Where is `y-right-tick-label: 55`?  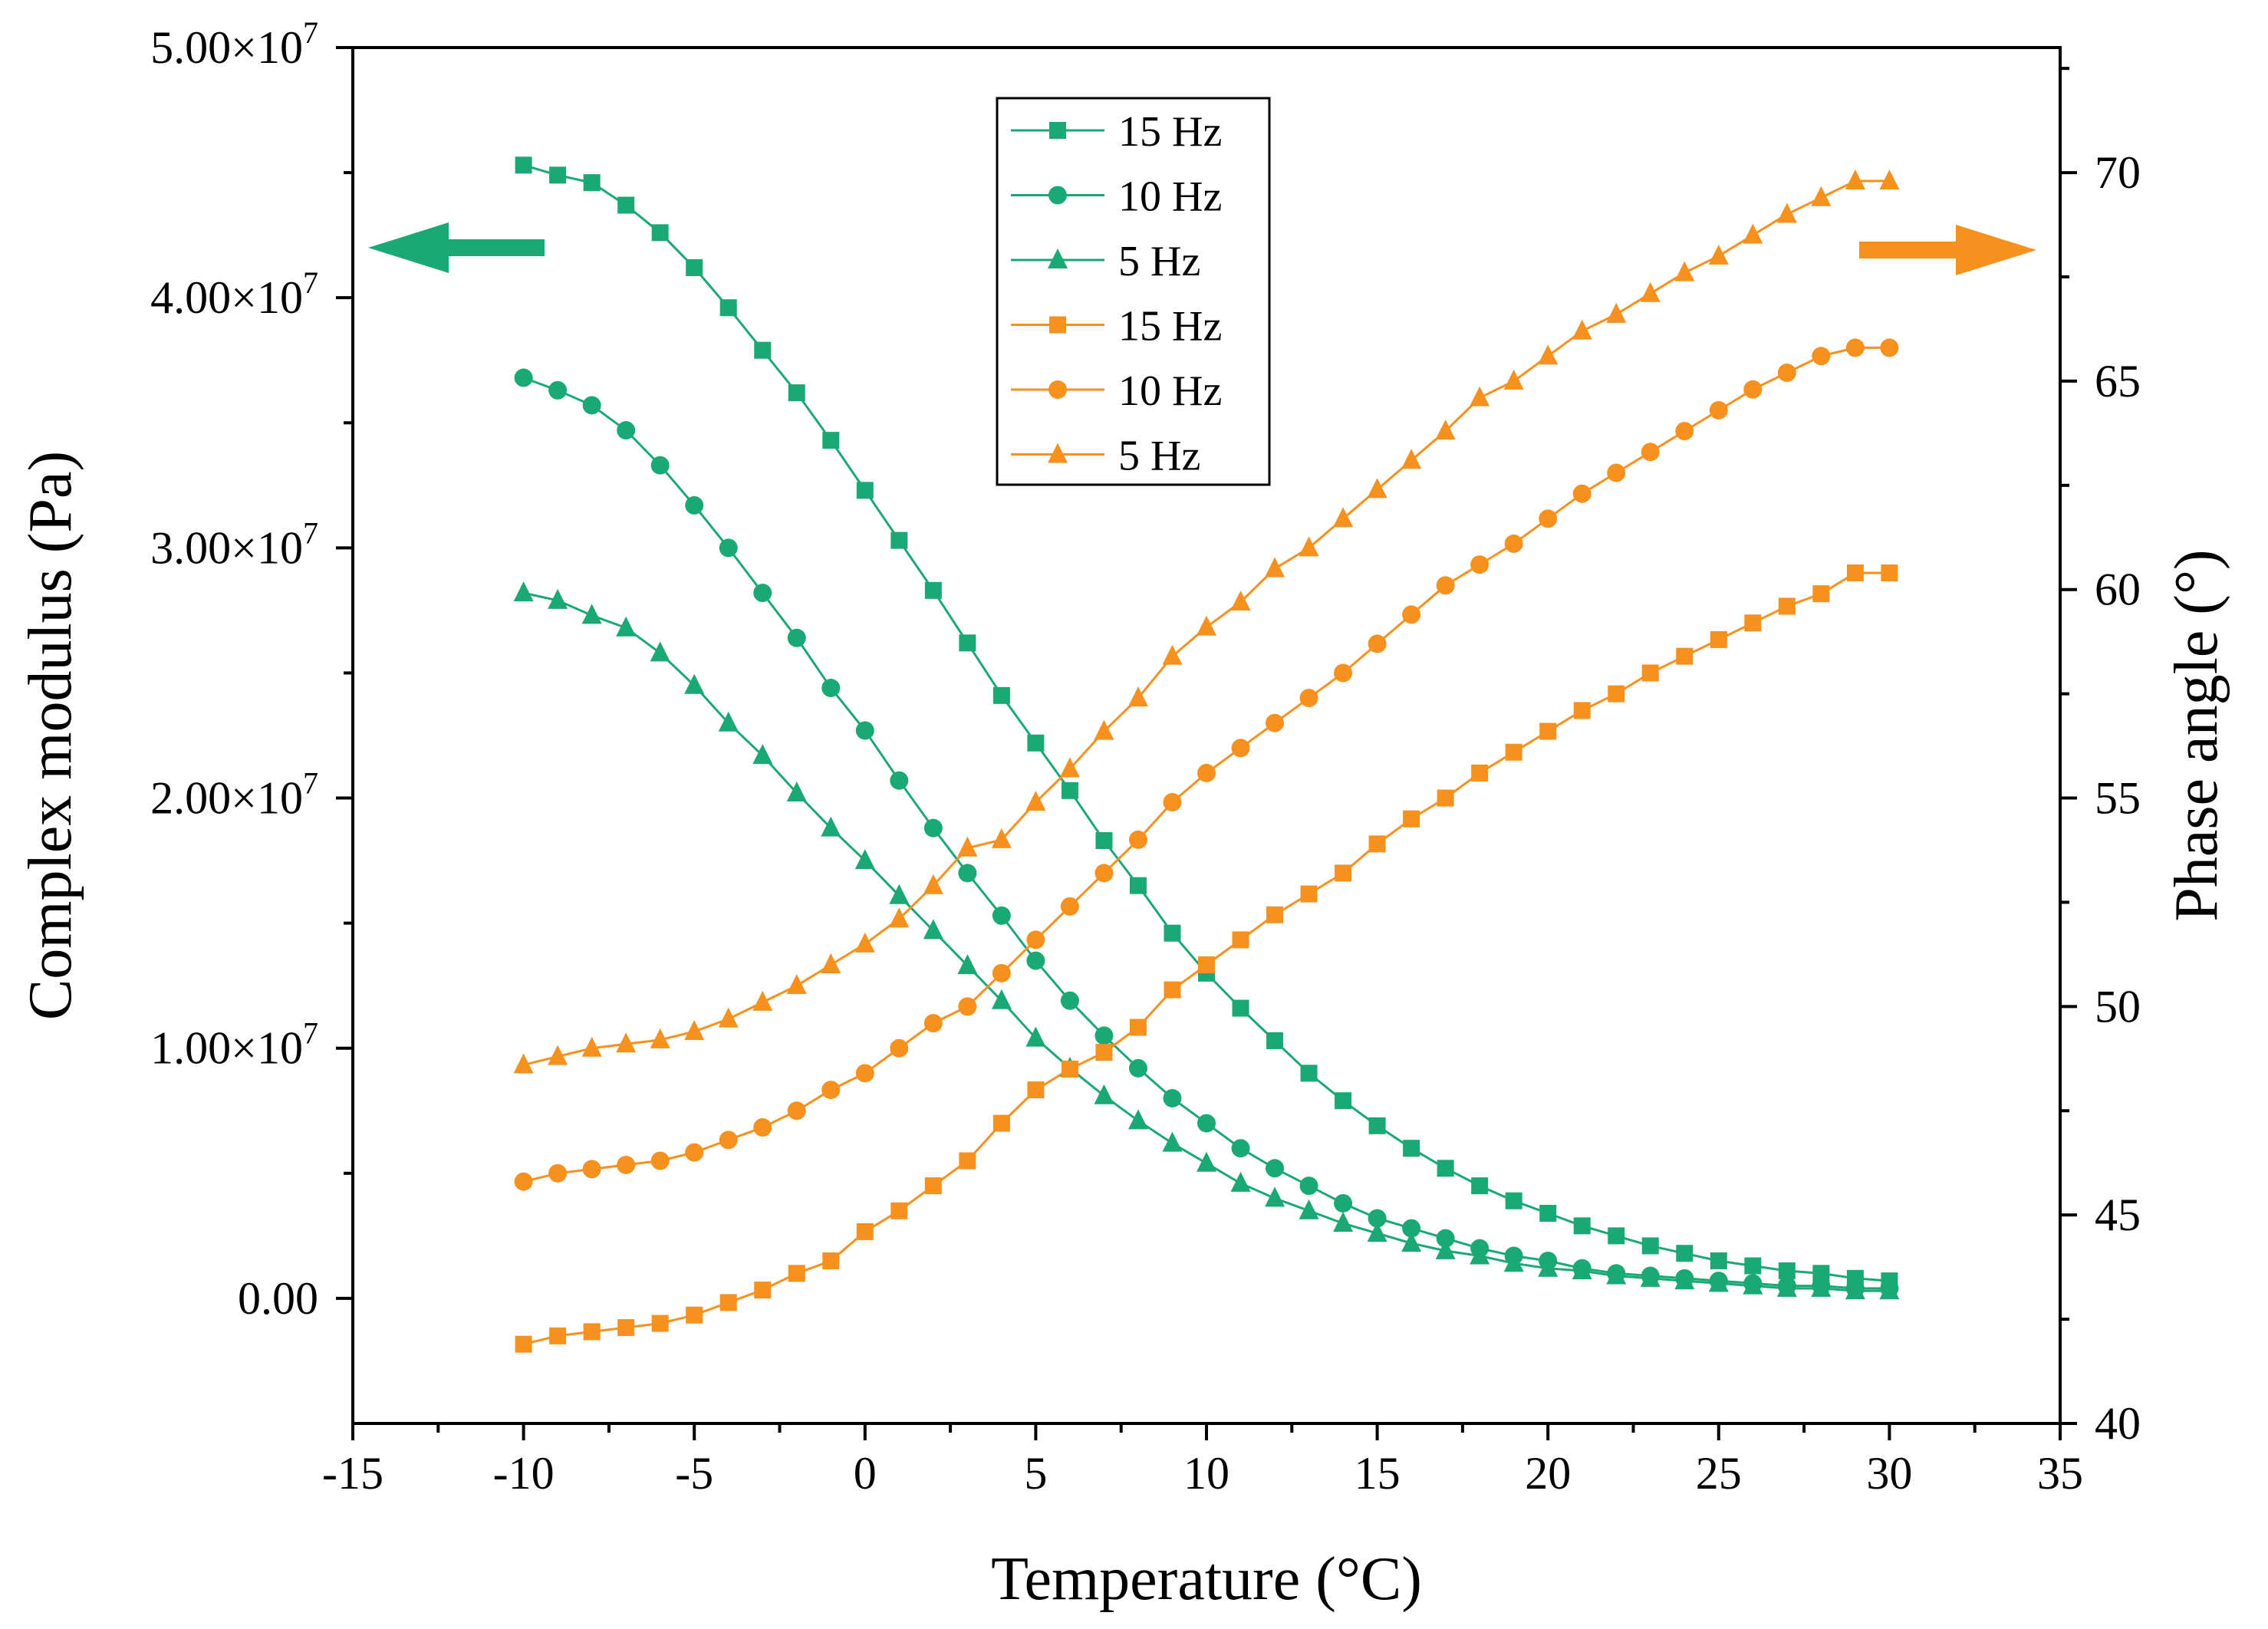 y-right-tick-label: 55 is located at coordinates (2118, 798).